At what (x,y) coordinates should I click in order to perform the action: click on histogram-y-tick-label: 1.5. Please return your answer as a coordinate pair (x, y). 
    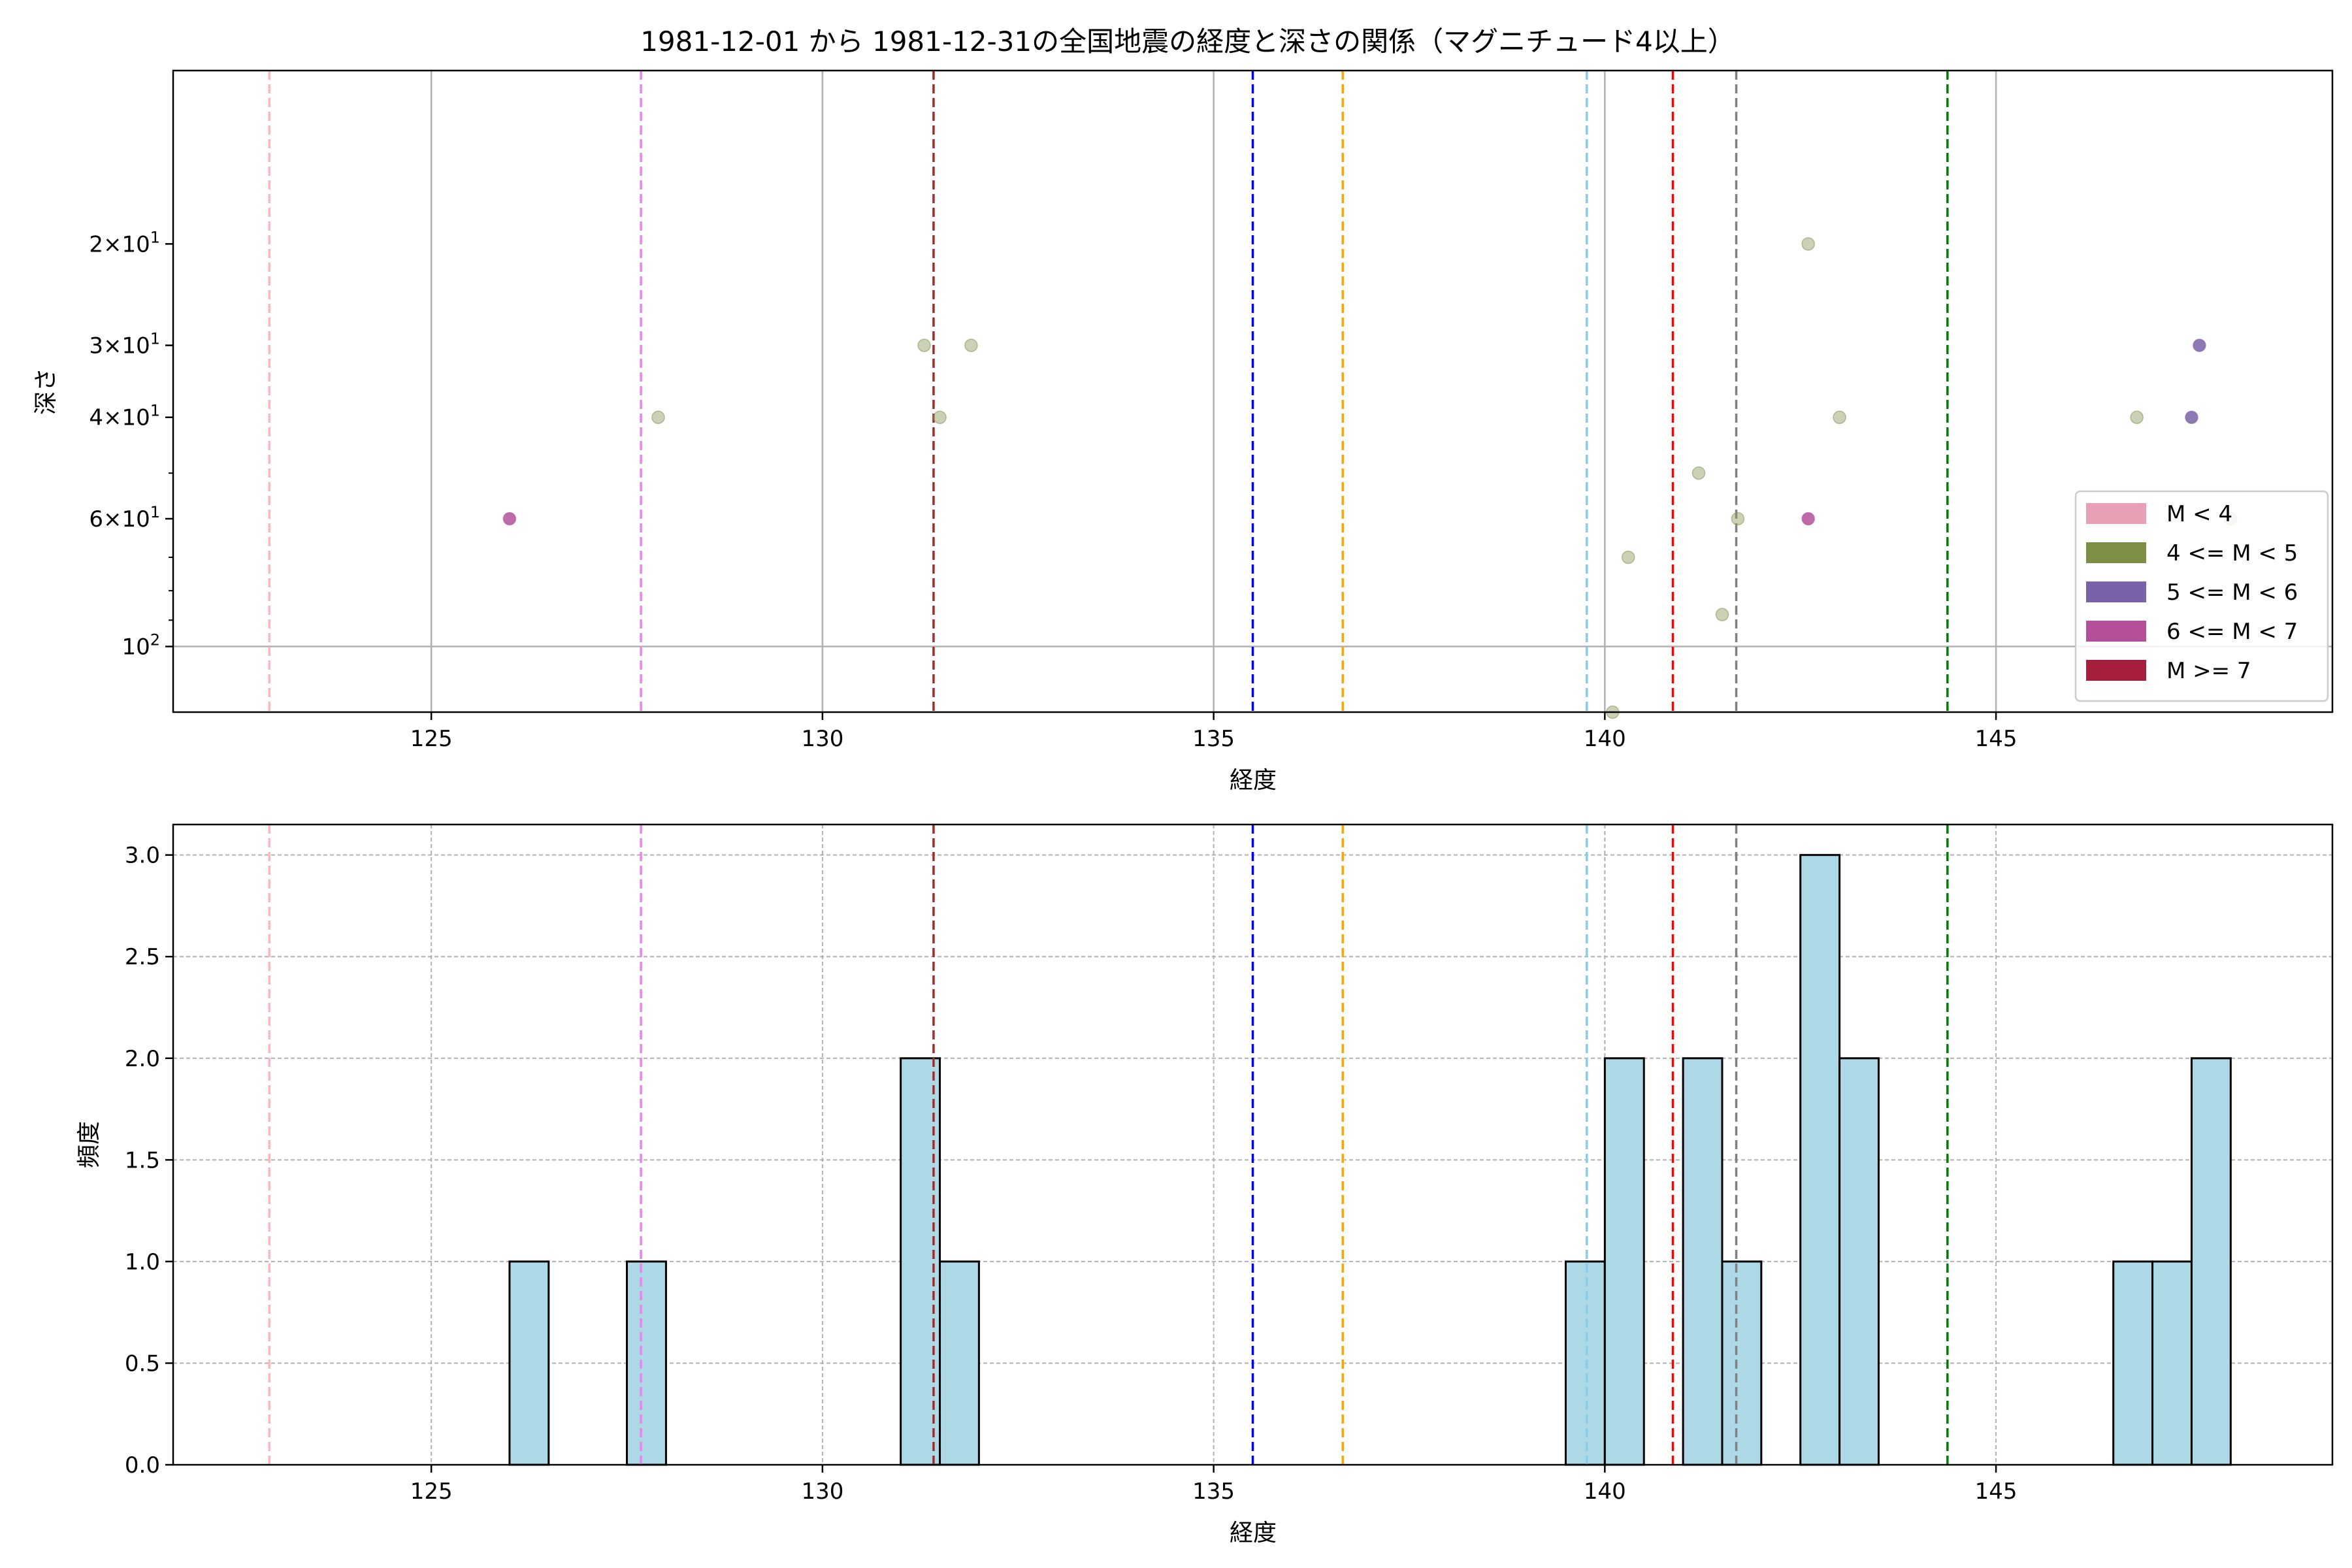
    Looking at the image, I should click on (142, 1160).